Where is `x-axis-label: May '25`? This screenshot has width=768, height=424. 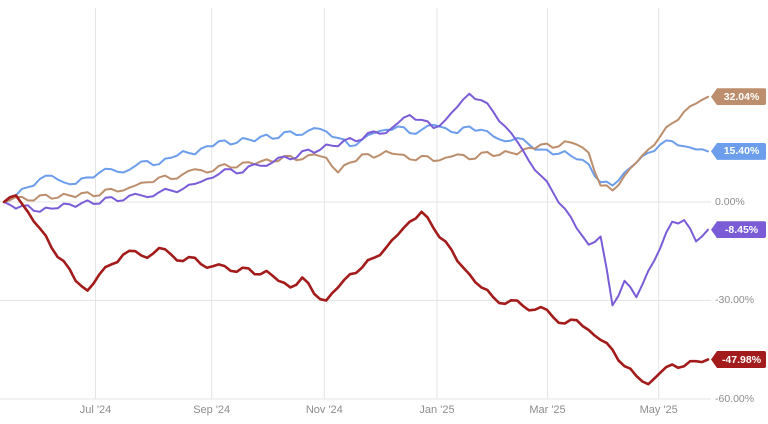
x-axis-label: May '25 is located at coordinates (658, 410).